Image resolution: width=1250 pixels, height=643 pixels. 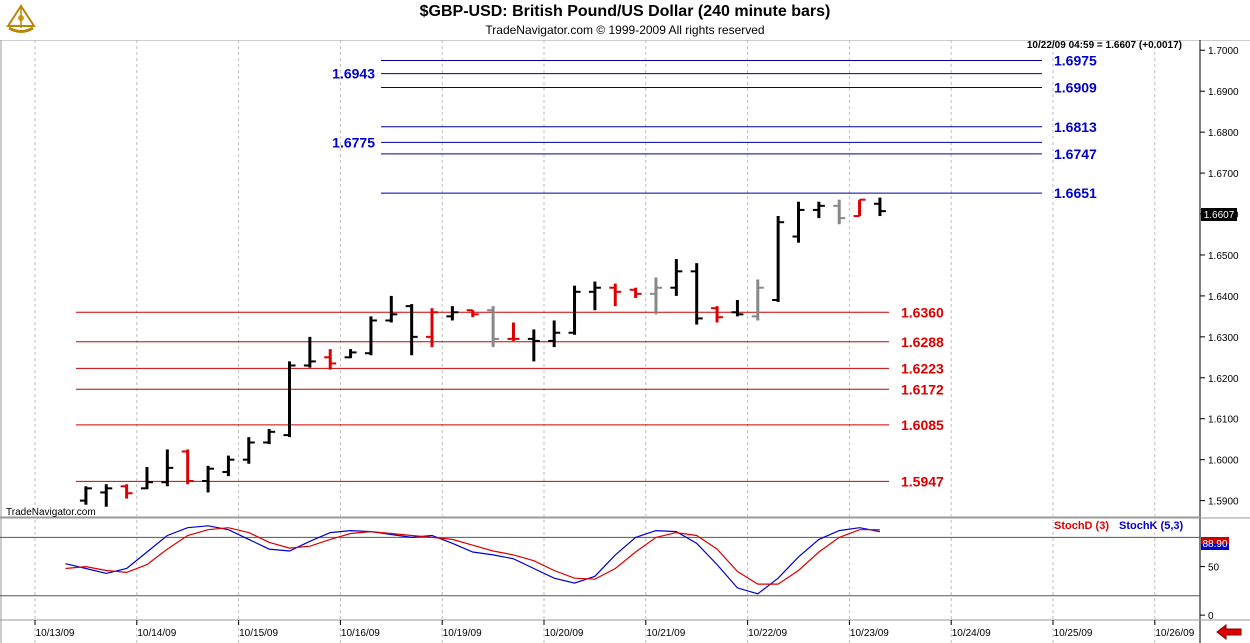 I want to click on last-price-label: 1.6607, so click(x=1219, y=215).